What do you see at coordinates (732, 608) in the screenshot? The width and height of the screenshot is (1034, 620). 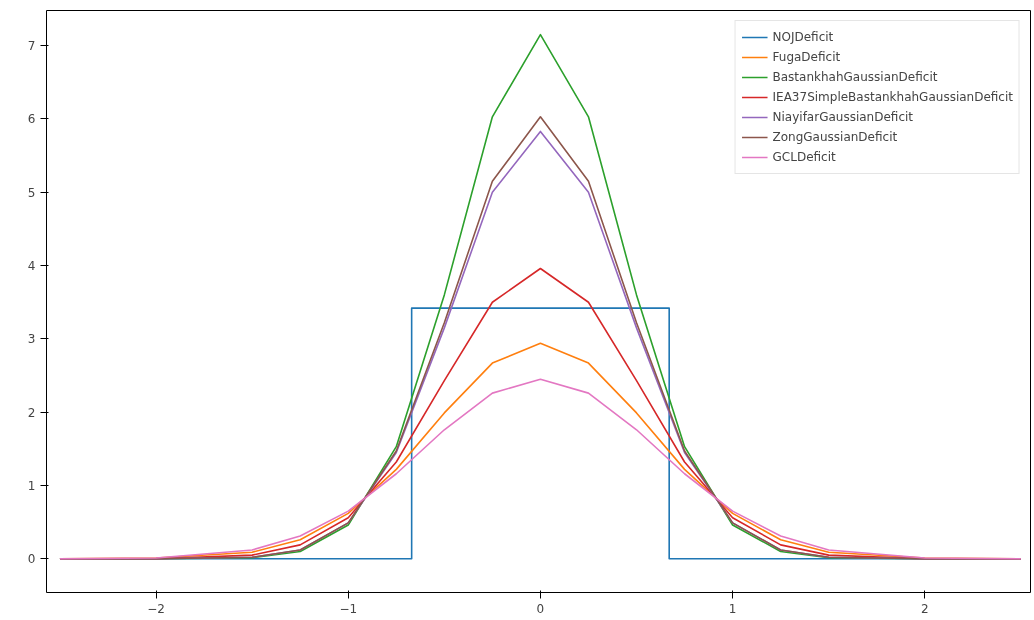 I see `x-tick-label: 1` at bounding box center [732, 608].